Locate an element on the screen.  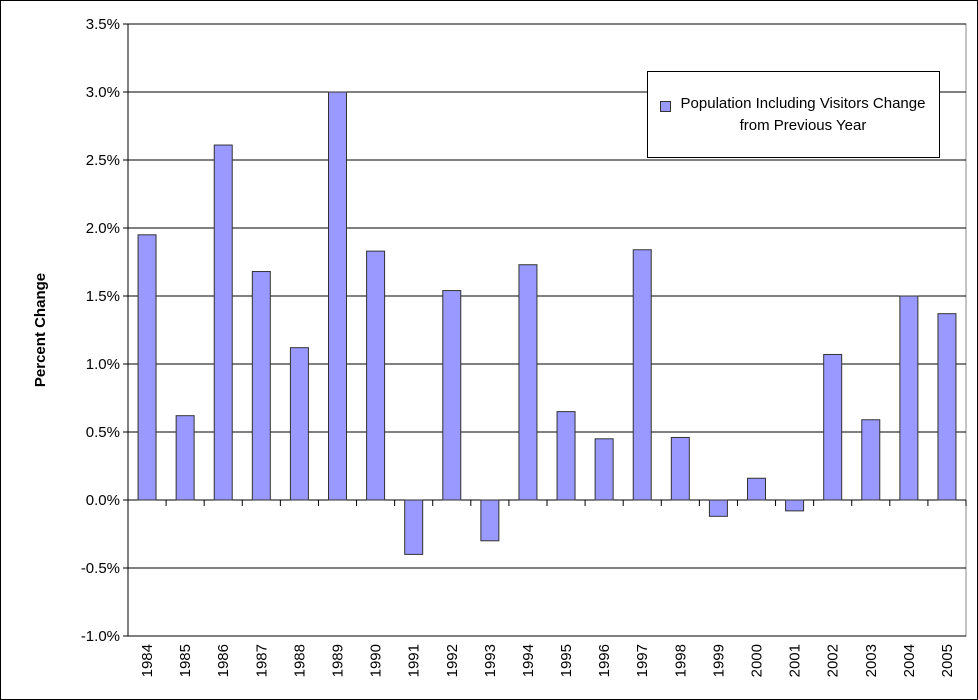
x-tick-label: 1987 is located at coordinates (261, 660).